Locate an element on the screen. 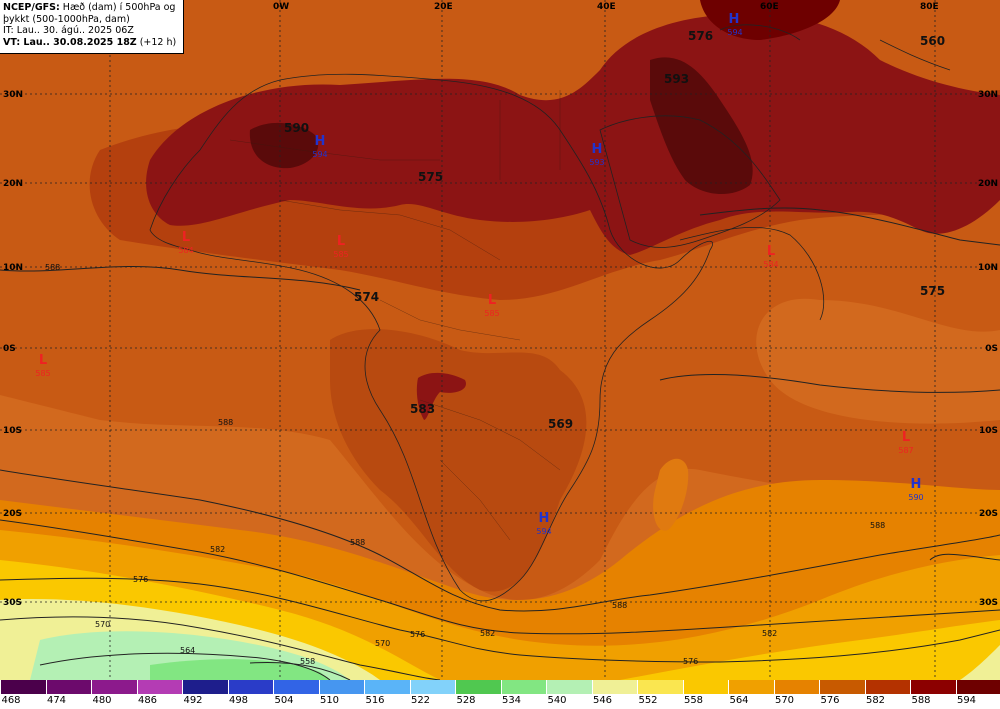 The image size is (1000, 709). lat-label: 20S is located at coordinates (12, 514).